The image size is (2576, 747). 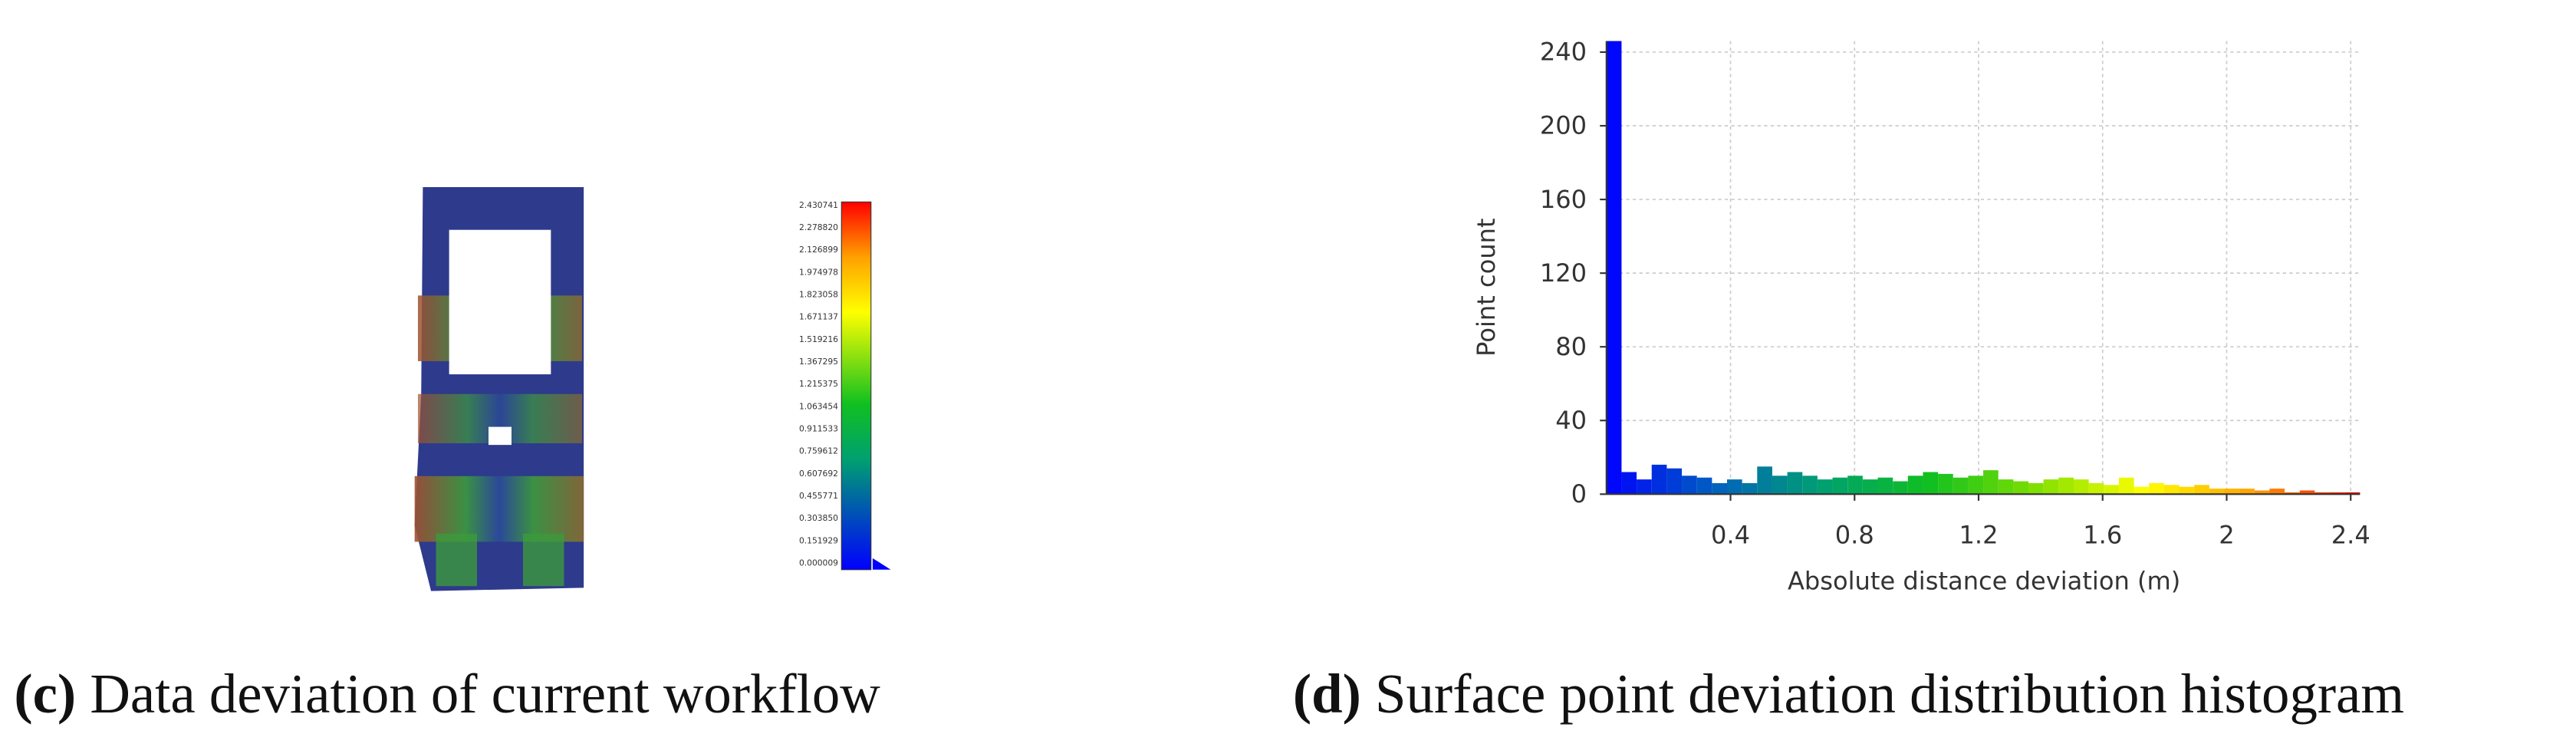 I want to click on colorbar-tick-label: 0.303850, so click(x=818, y=518).